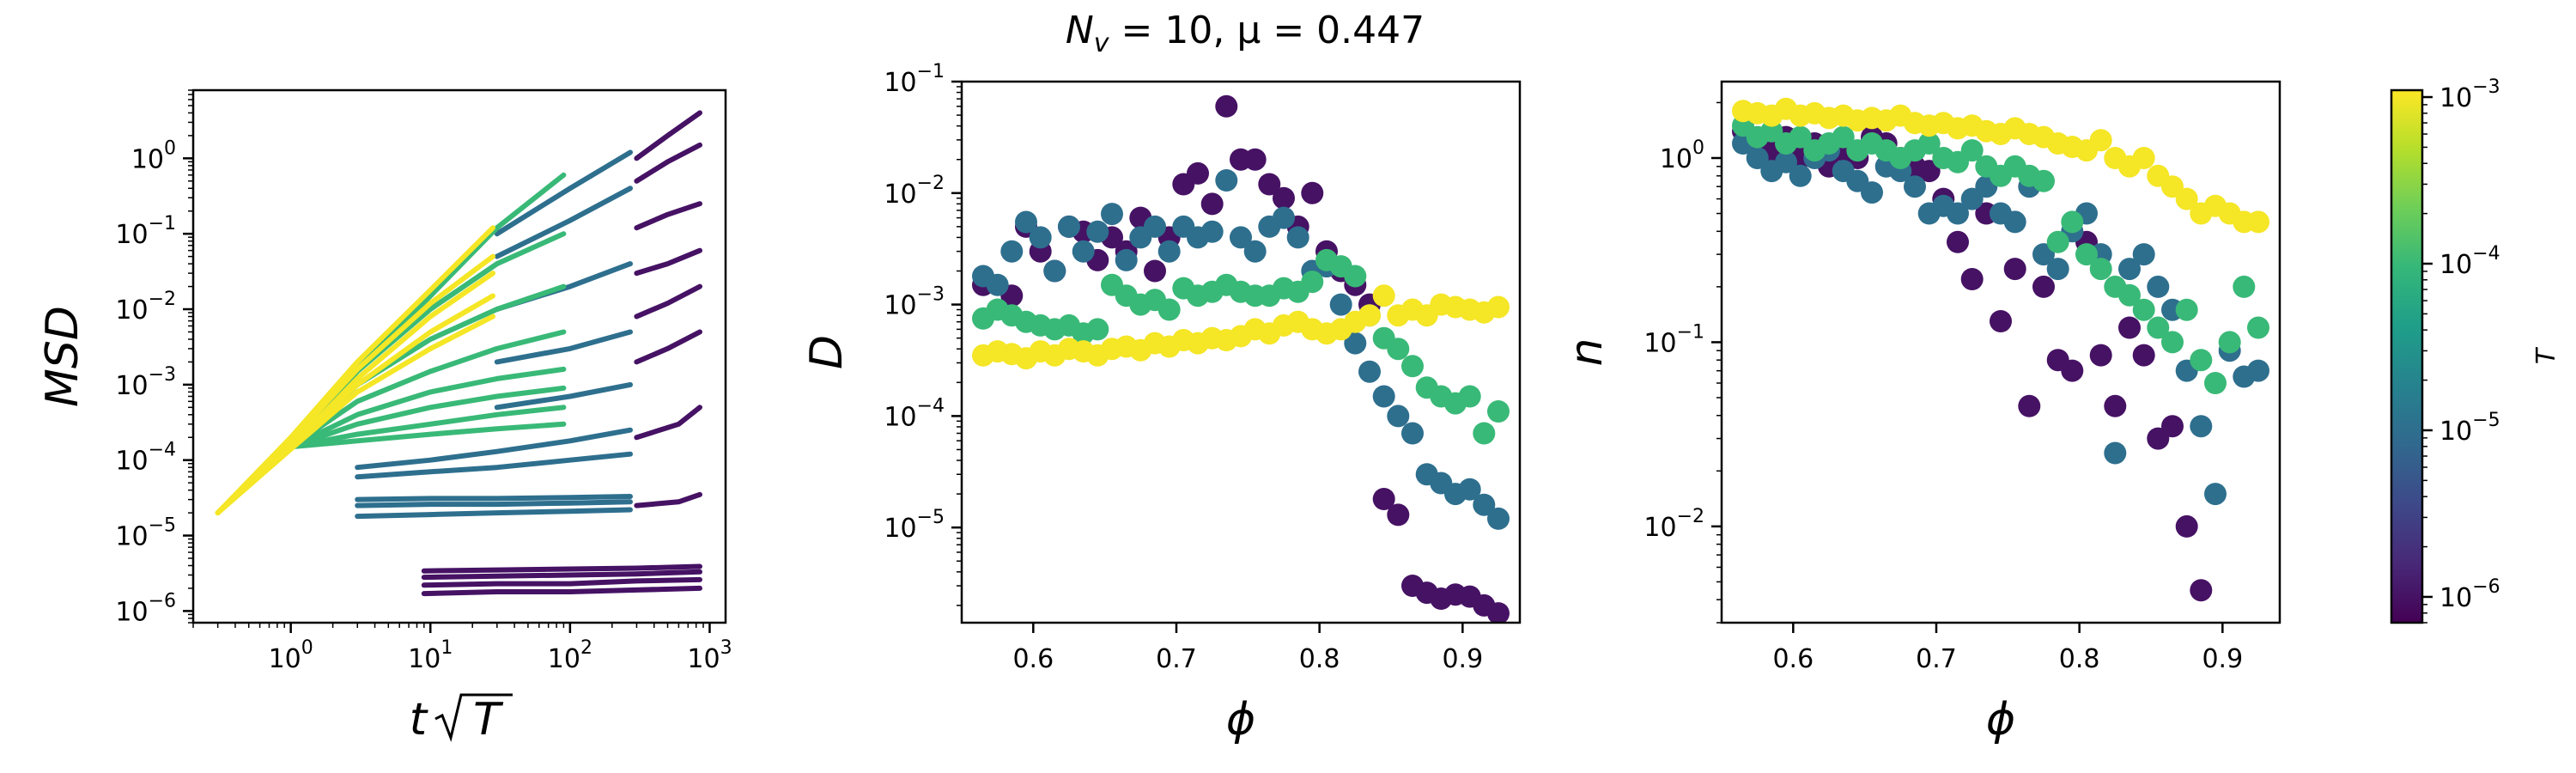 The height and width of the screenshot is (773, 2576). I want to click on colorbar-tick-label: 10⁻³, so click(2470, 95).